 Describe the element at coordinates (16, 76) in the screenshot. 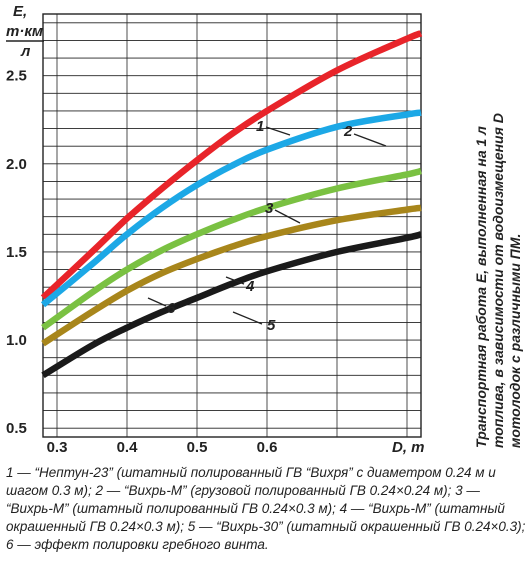

I see `y-tick-label: 2.5` at that location.